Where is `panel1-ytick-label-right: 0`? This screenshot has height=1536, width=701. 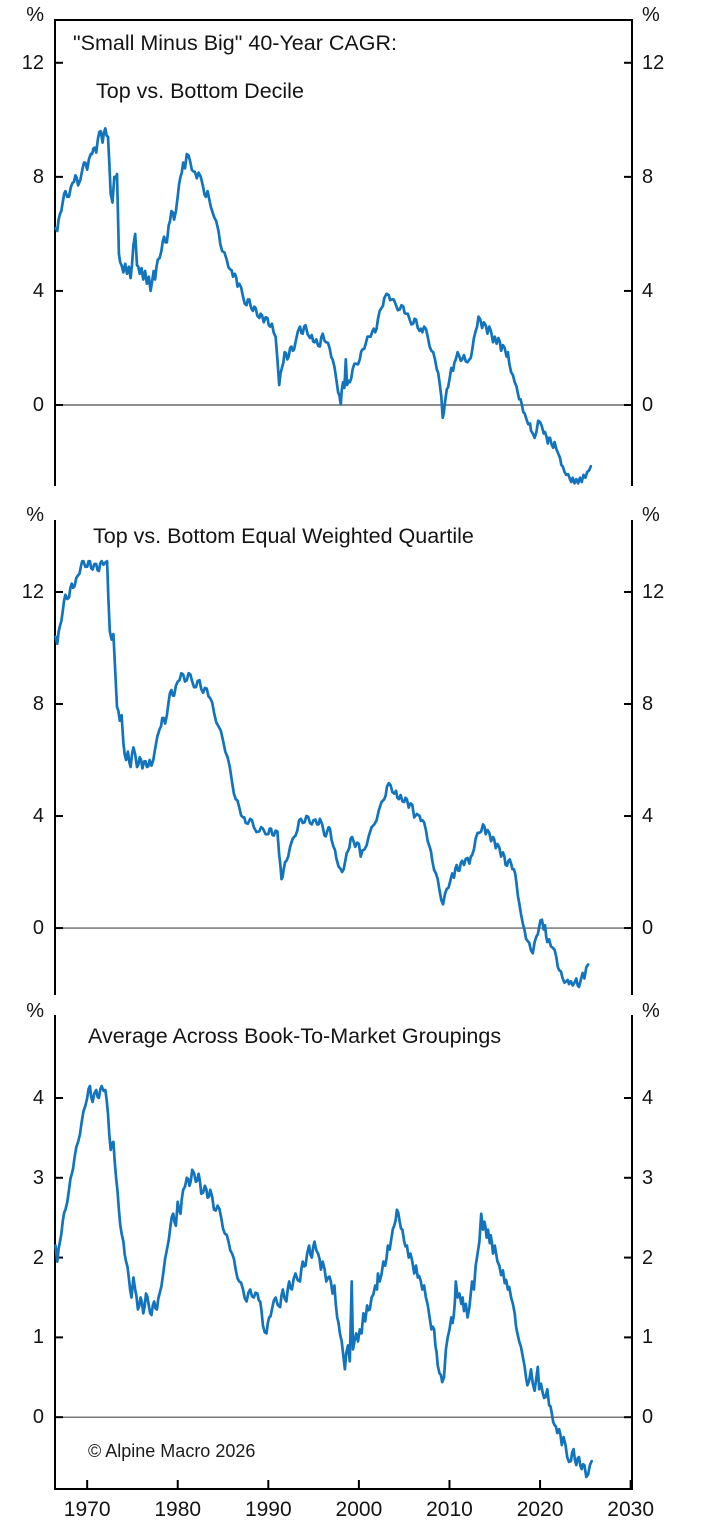
panel1-ytick-label-right: 0 is located at coordinates (648, 405).